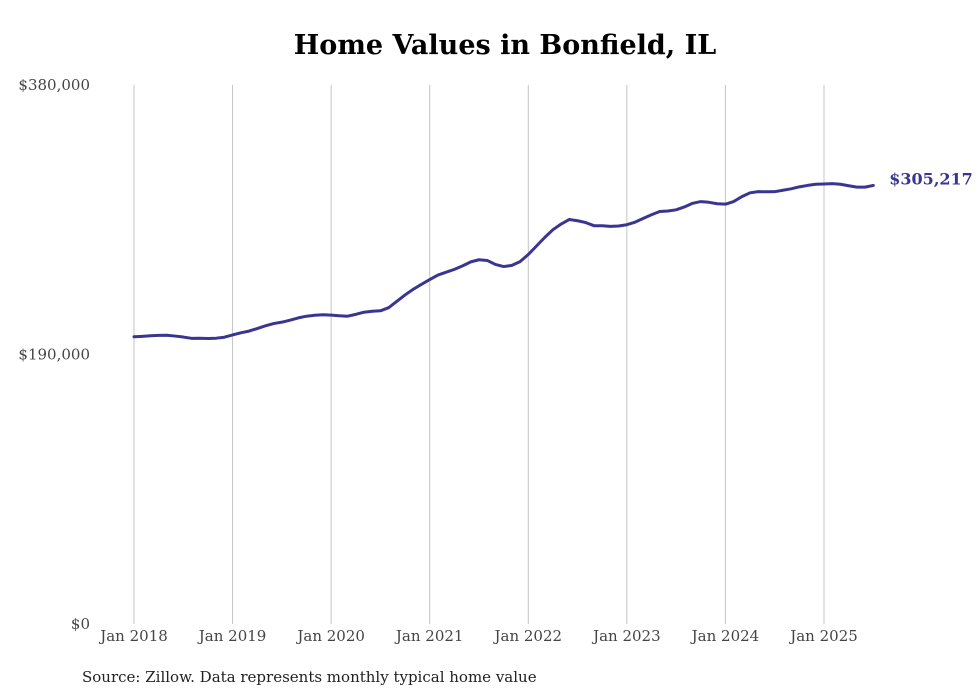 The height and width of the screenshot is (699, 980). What do you see at coordinates (626, 636) in the screenshot?
I see `x-tick-label-5: Jan 2023` at bounding box center [626, 636].